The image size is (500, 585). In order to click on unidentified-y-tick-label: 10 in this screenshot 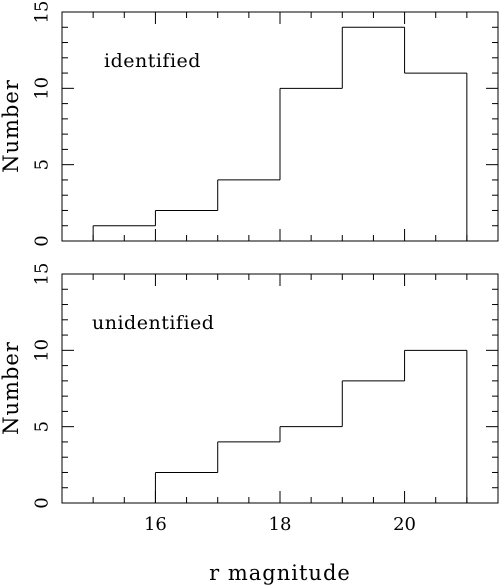, I will do `click(42, 350)`.